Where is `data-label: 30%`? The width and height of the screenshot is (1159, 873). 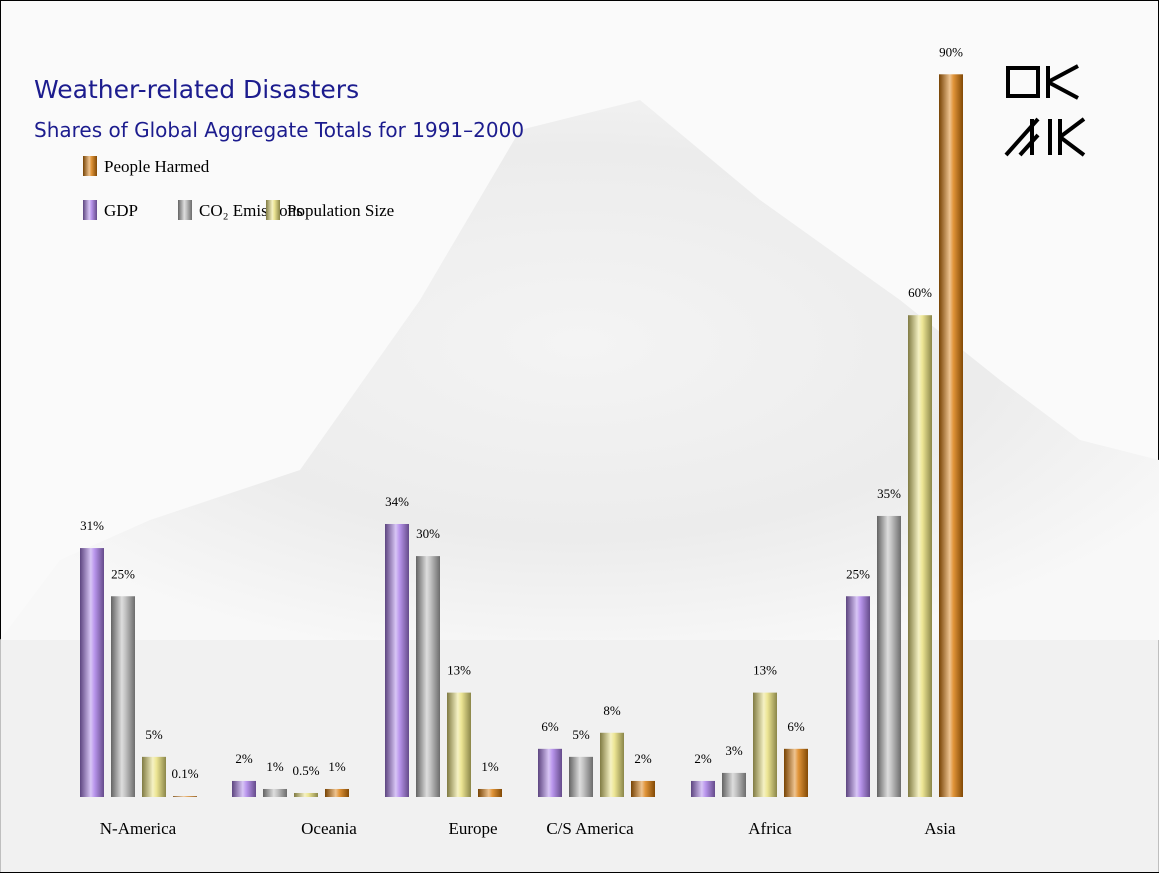
data-label: 30% is located at coordinates (428, 533).